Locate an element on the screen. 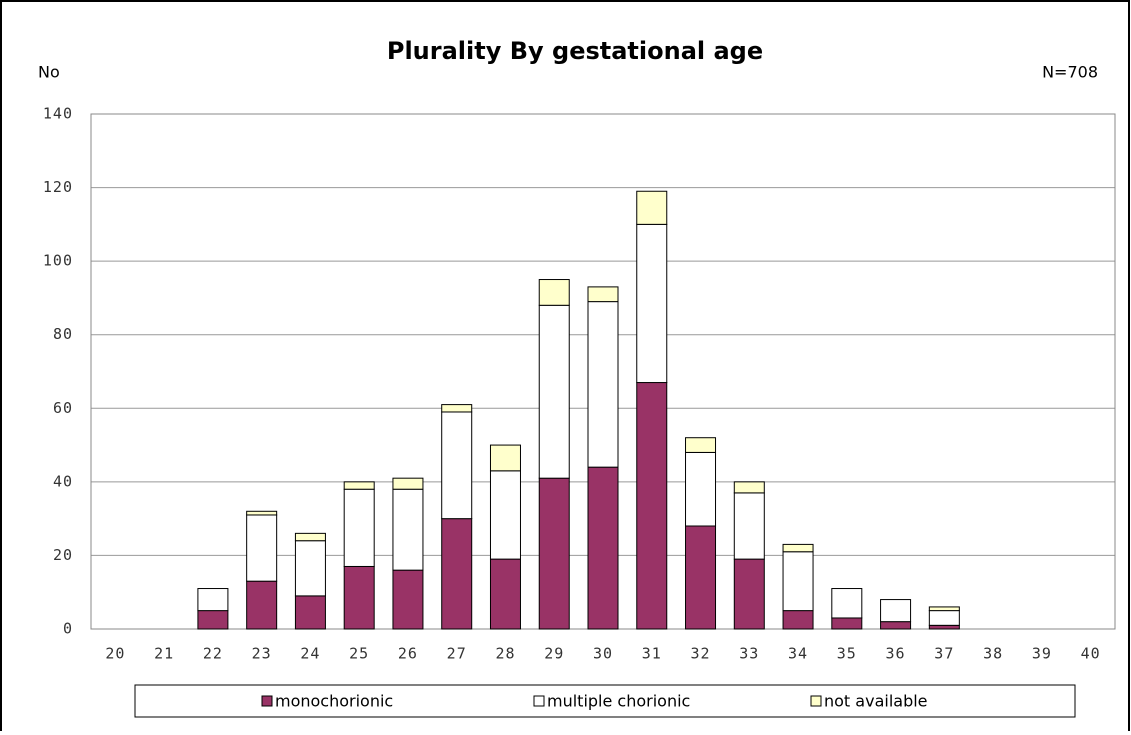  x-tick-label: 23 is located at coordinates (262, 654).